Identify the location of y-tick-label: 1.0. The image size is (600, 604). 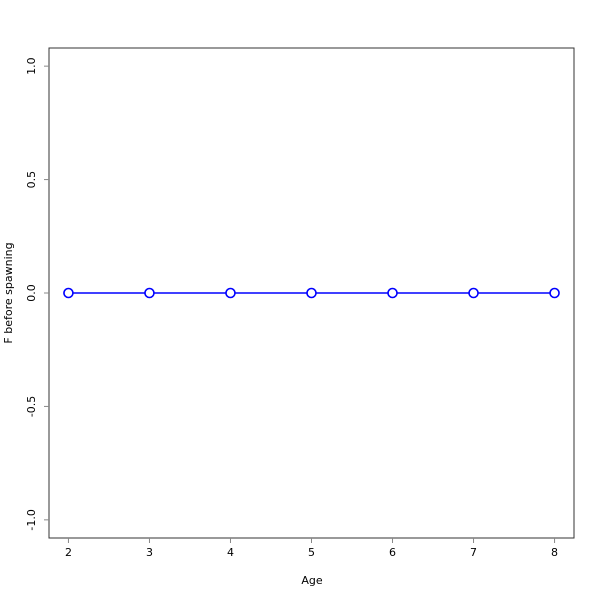
(31, 66).